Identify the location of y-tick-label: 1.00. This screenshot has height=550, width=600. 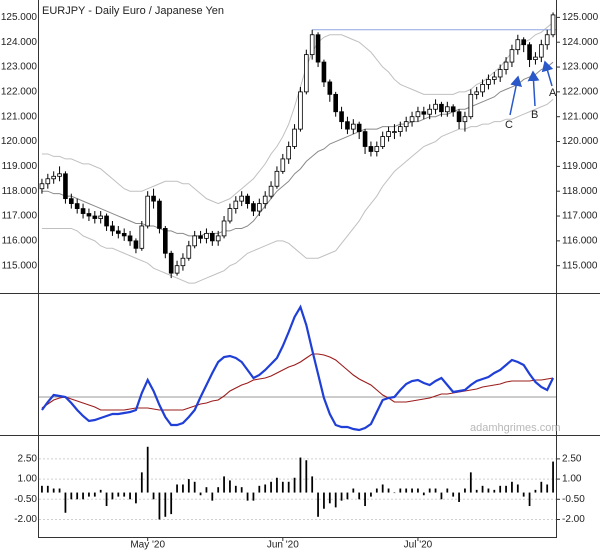
(28, 479).